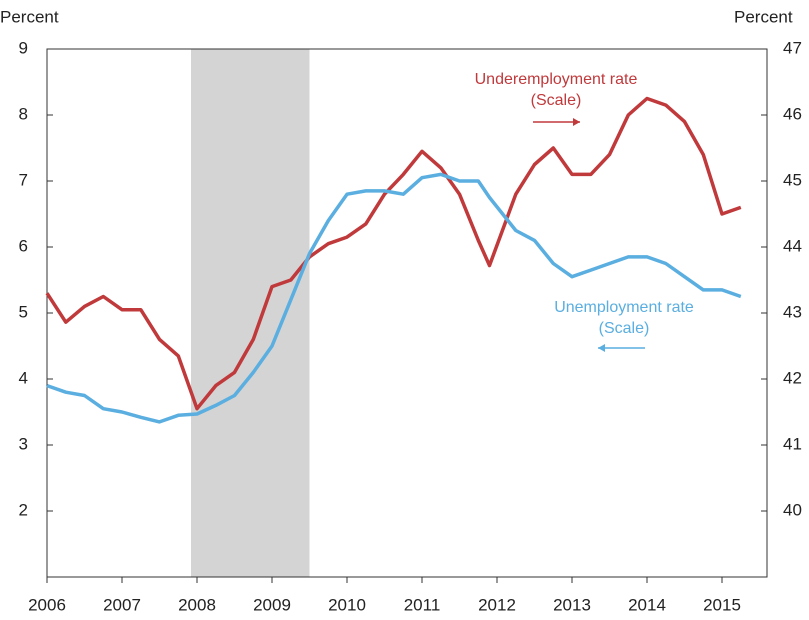 The image size is (809, 620). What do you see at coordinates (572, 604) in the screenshot?
I see `x-tick-label: 2013` at bounding box center [572, 604].